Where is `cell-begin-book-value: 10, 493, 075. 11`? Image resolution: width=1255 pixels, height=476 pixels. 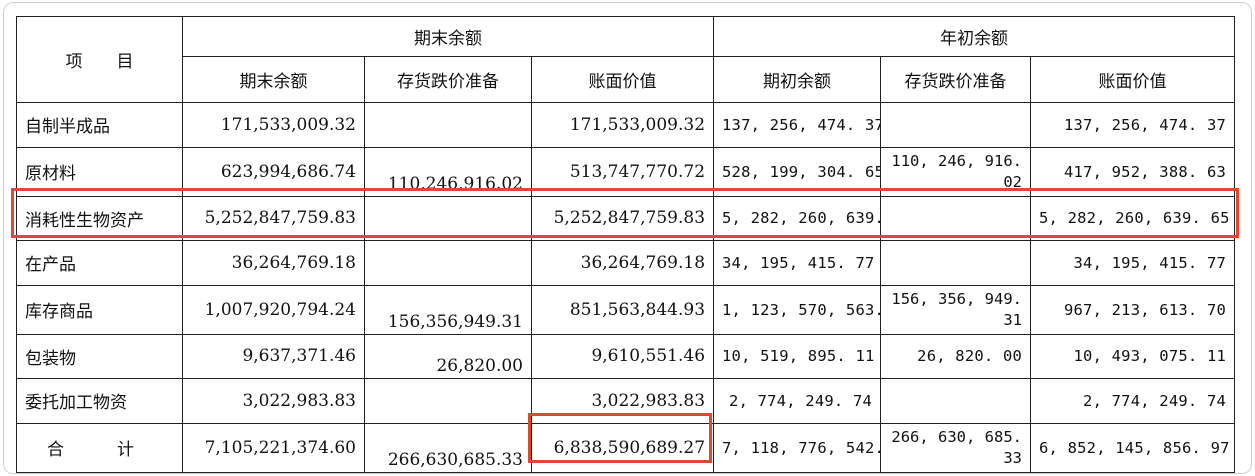
cell-begin-book-value: 10, 493, 075. 11 is located at coordinates (1133, 356).